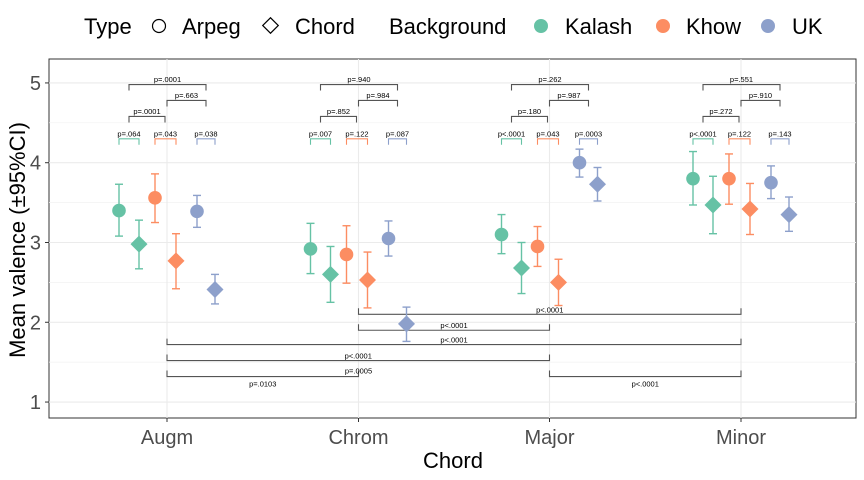 The width and height of the screenshot is (864, 480). What do you see at coordinates (270, 25) in the screenshot?
I see `legend-chord-icon` at bounding box center [270, 25].